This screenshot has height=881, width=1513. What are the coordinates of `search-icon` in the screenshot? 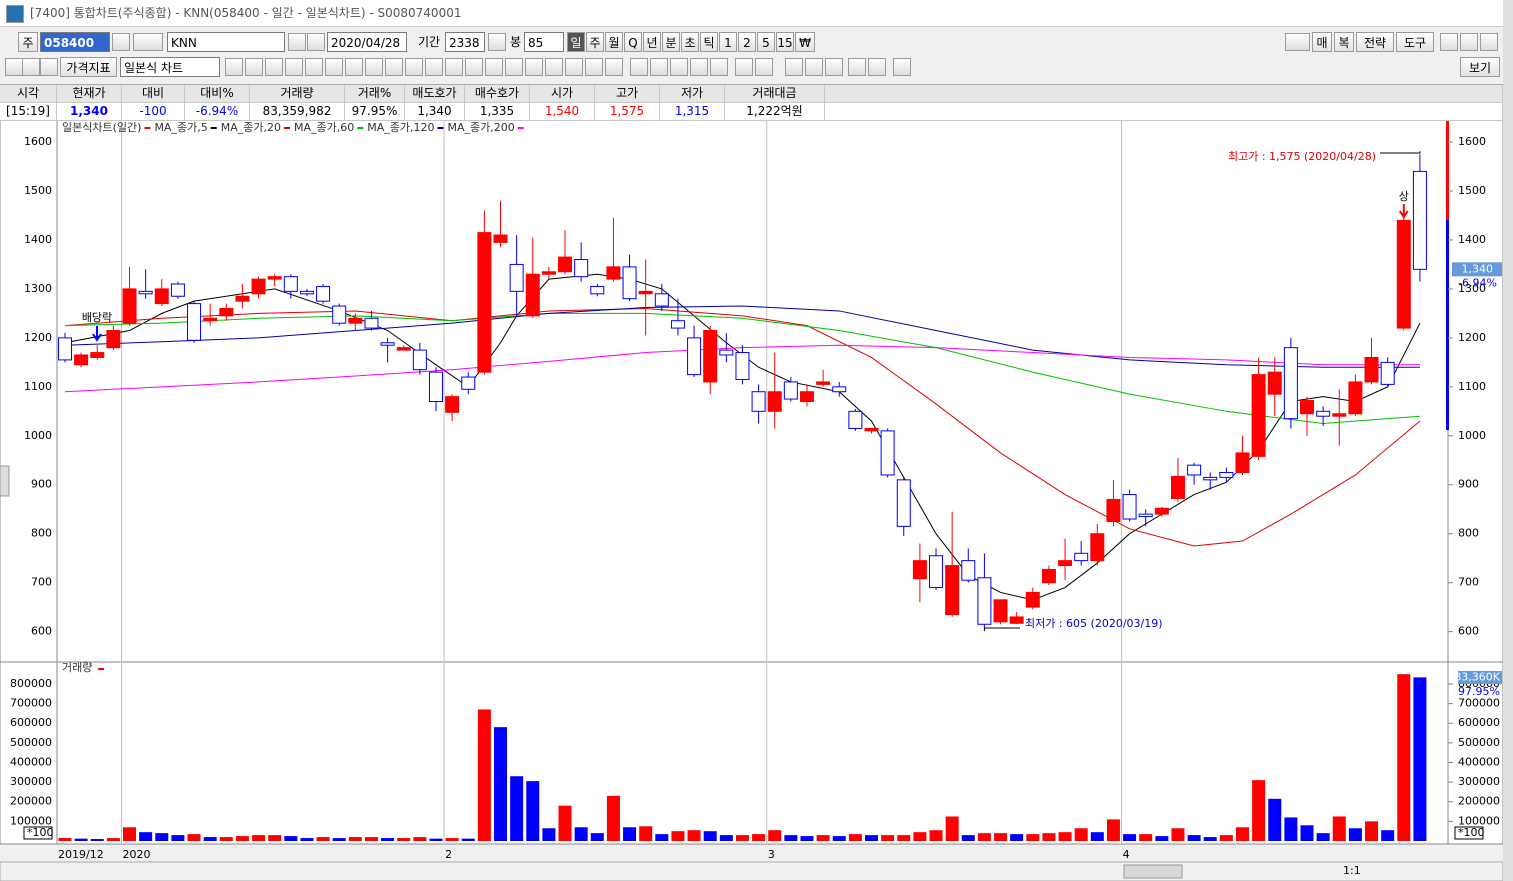 It's located at (121, 42).